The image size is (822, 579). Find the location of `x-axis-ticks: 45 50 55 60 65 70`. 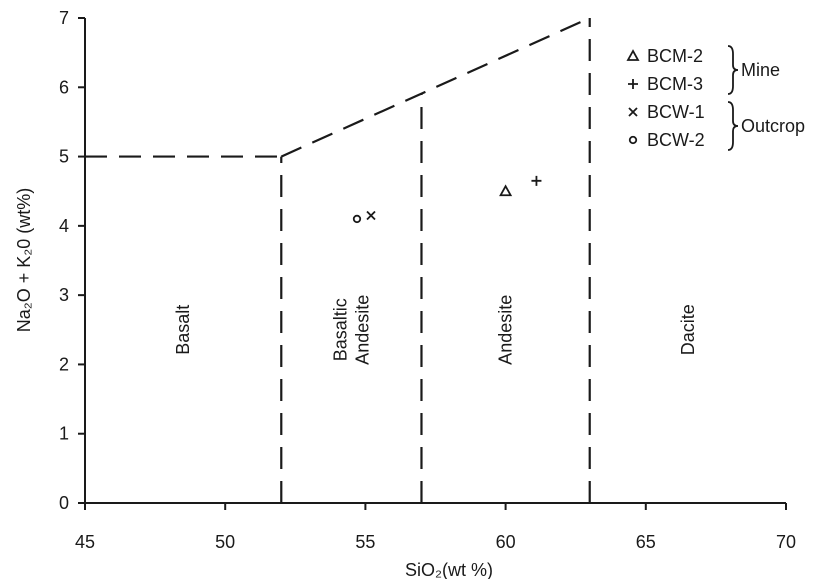

x-axis-ticks: 45 50 55 60 65 70 is located at coordinates (435, 527).